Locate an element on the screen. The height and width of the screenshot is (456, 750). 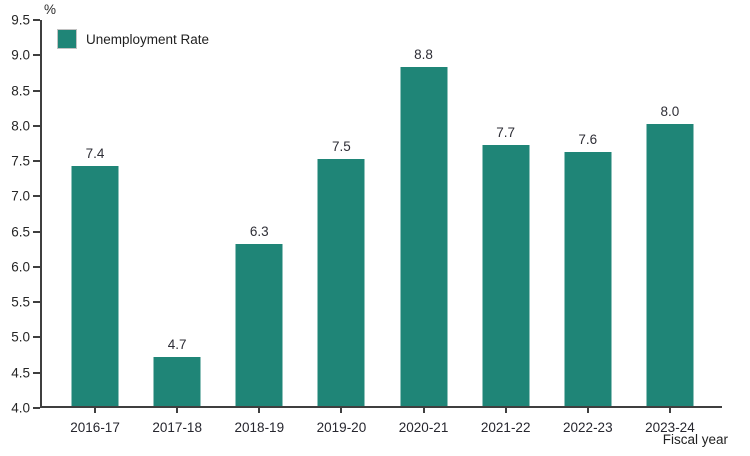
y-tick-label: 8.5 is located at coordinates (20, 91).